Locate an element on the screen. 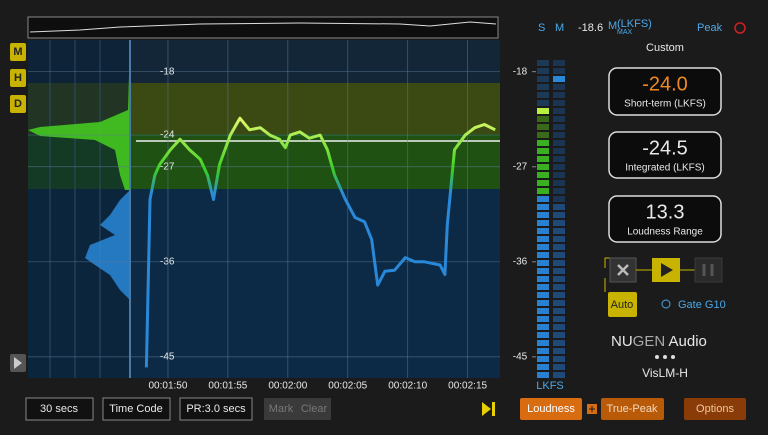 The height and width of the screenshot is (435, 768). timecode-button is located at coordinates (136, 409).